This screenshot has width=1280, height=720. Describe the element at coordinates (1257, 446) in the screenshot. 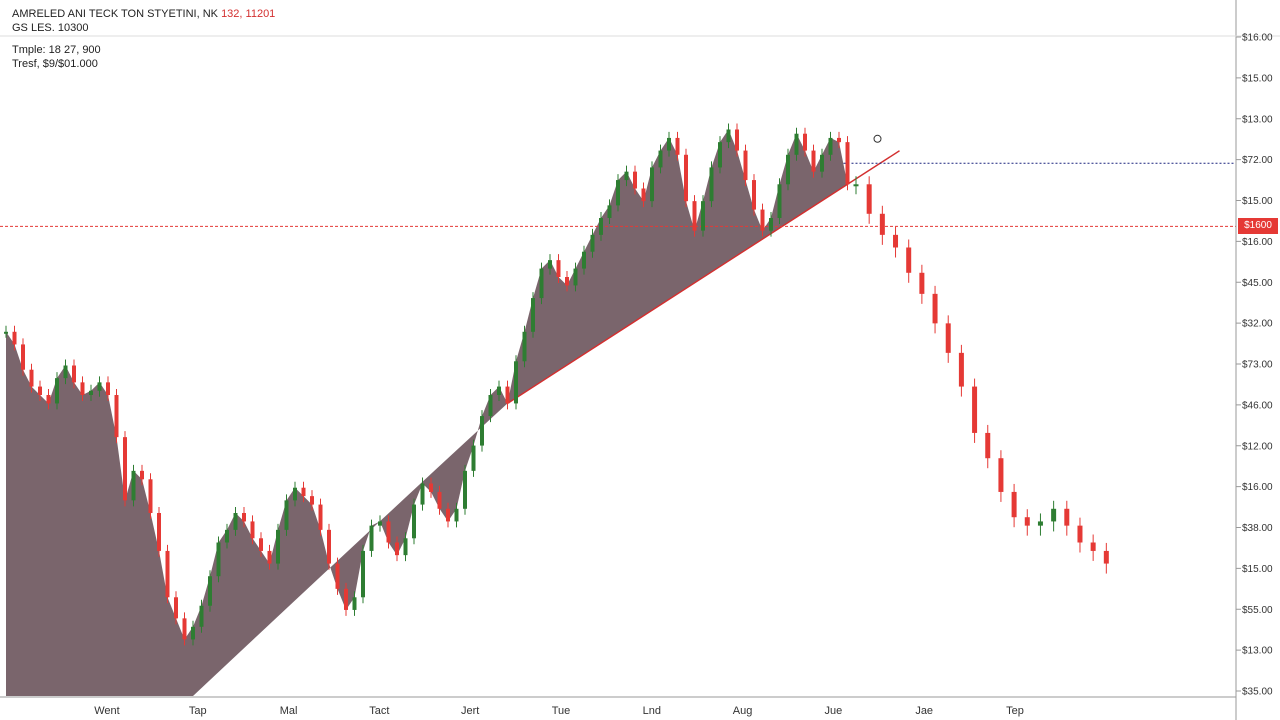

I see `y-tick-label: $12.00` at that location.